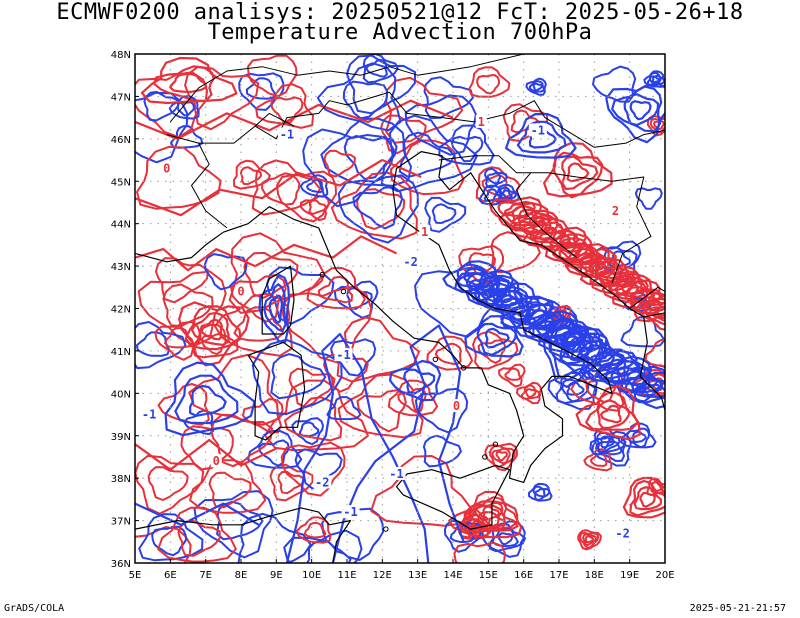  I want to click on lat-label: 45N, so click(121, 182).